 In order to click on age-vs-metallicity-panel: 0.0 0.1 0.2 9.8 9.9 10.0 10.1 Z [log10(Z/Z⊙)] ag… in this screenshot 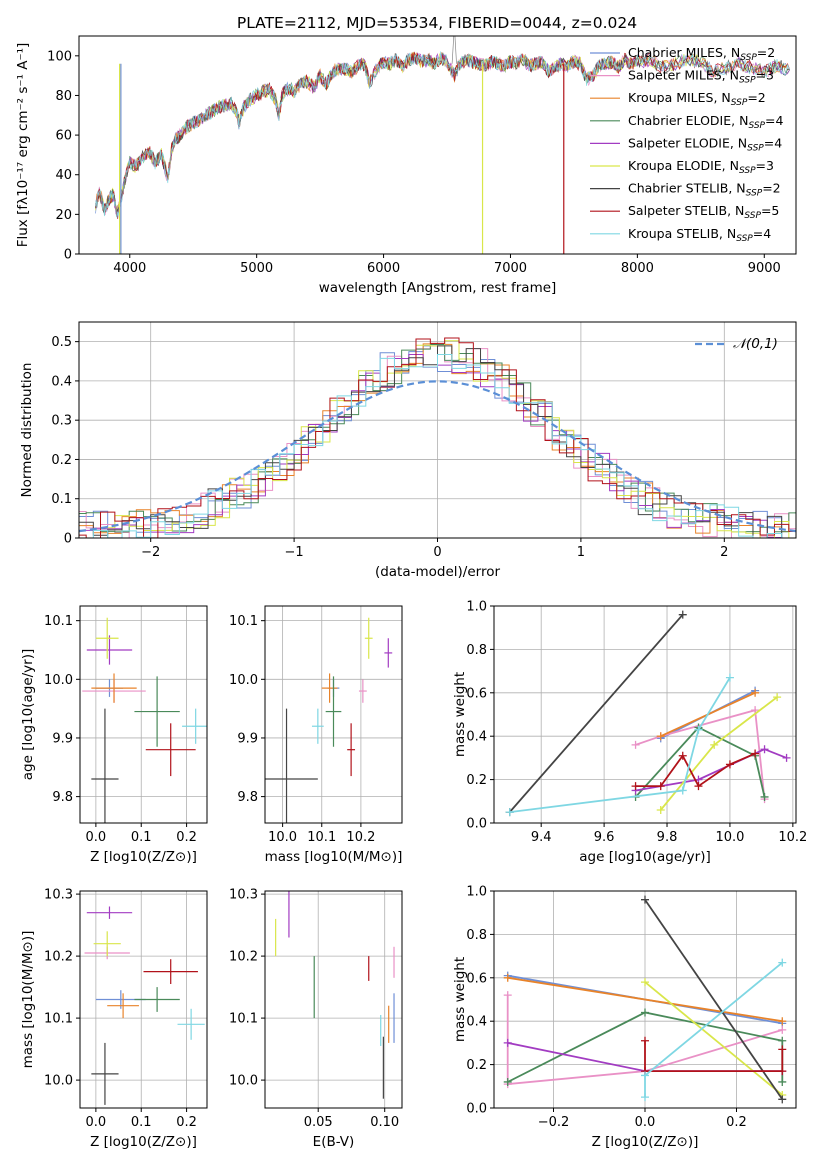, I will do `click(114, 735)`.